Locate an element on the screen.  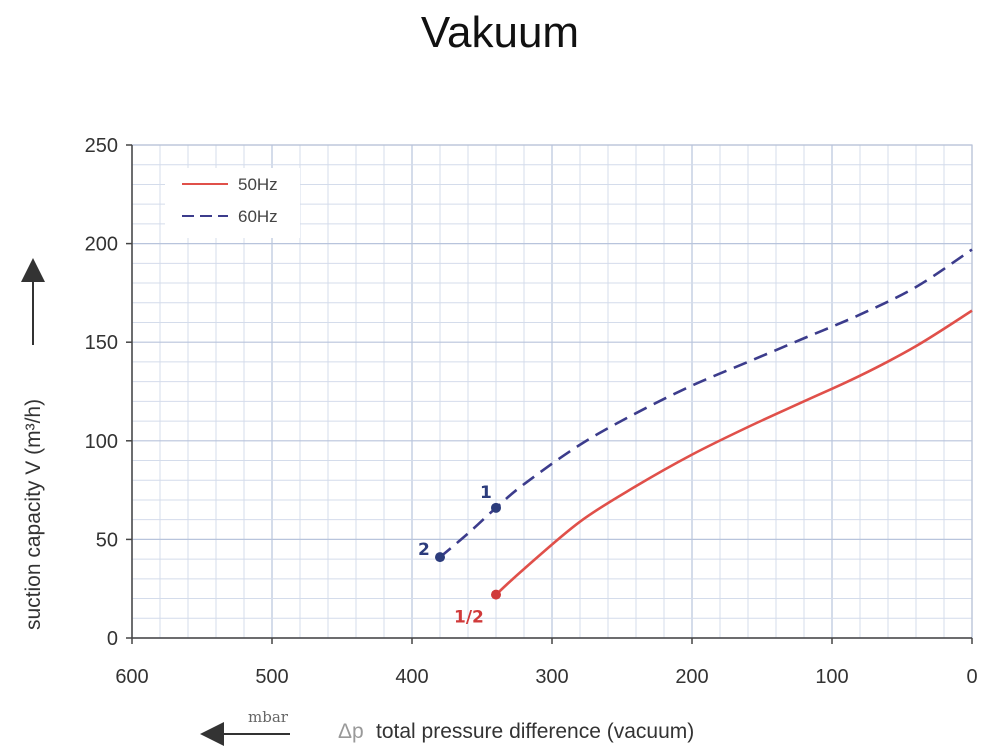
x-tick-label: 300 is located at coordinates (551, 677).